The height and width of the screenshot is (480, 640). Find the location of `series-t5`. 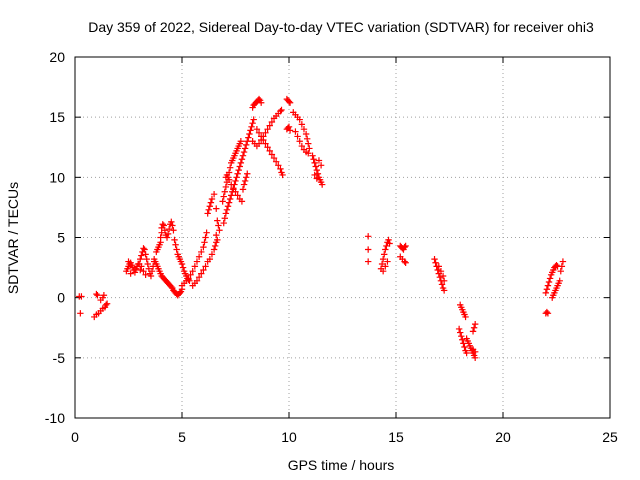

series-t5 is located at coordinates (199, 259).